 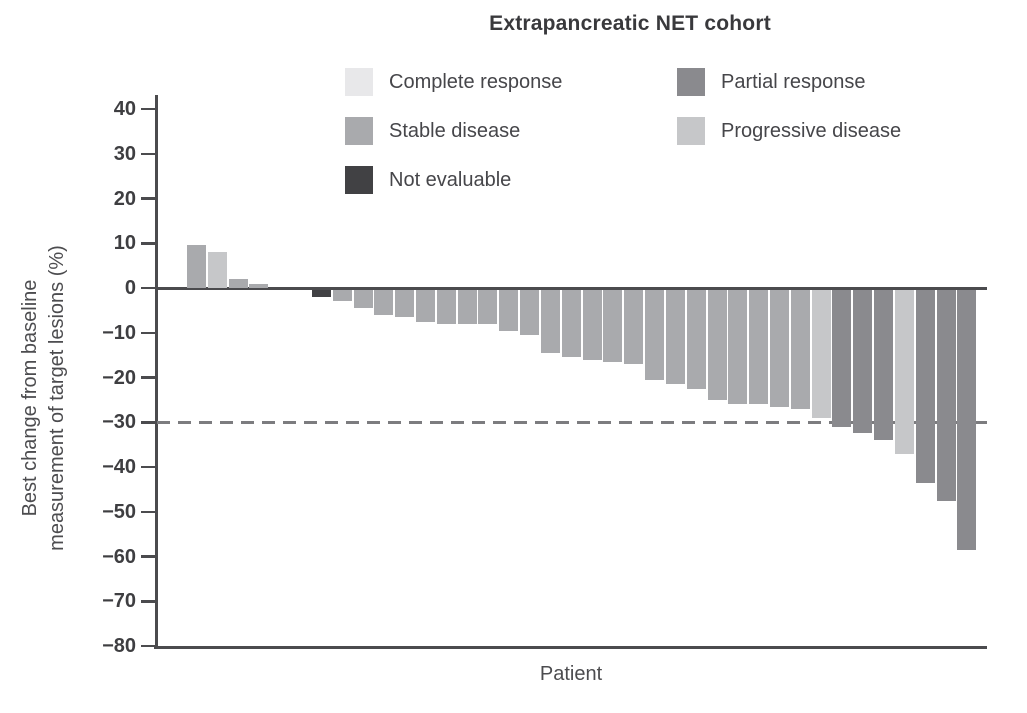 I want to click on y-tick-label: 0, so click(x=130, y=288).